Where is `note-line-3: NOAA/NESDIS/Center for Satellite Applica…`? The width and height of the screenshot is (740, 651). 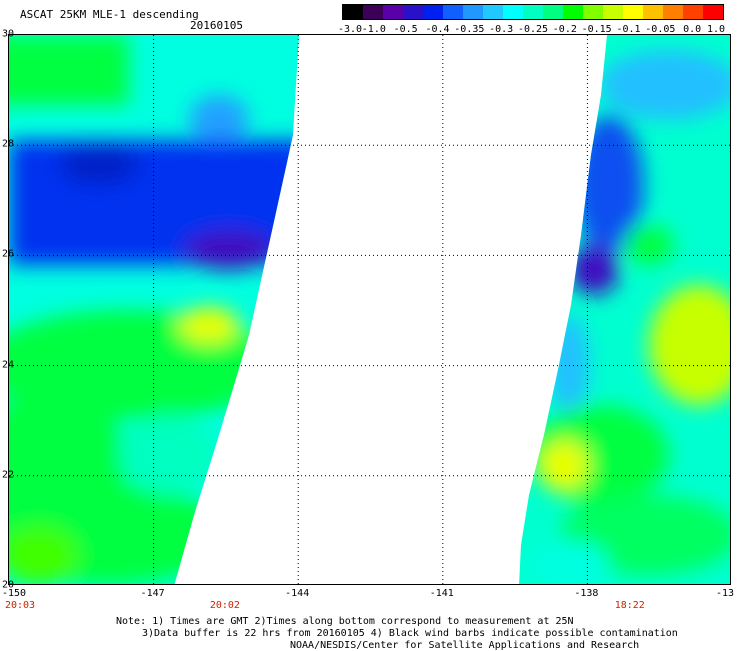
note-line-3: NOAA/NESDIS/Center for Satellite Applica… is located at coordinates (465, 645).